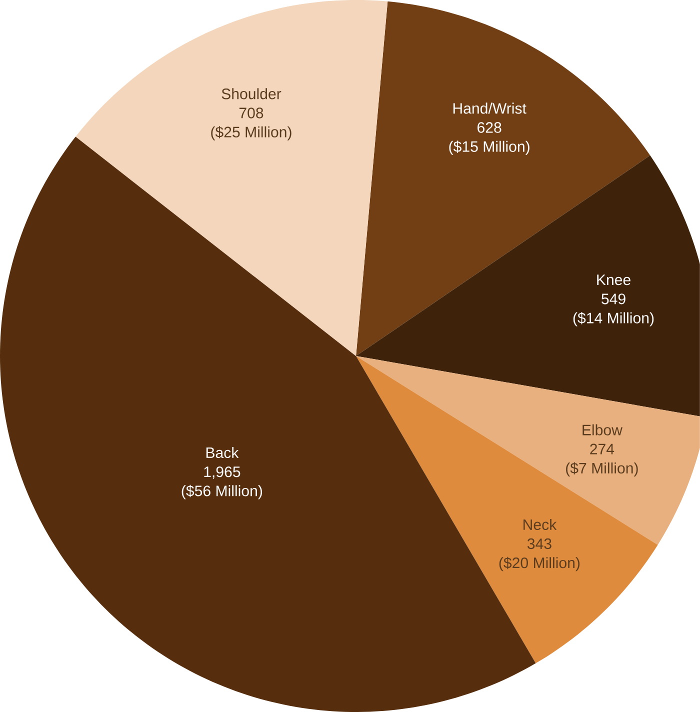  What do you see at coordinates (539, 564) in the screenshot?
I see `text: ($20 Million)` at bounding box center [539, 564].